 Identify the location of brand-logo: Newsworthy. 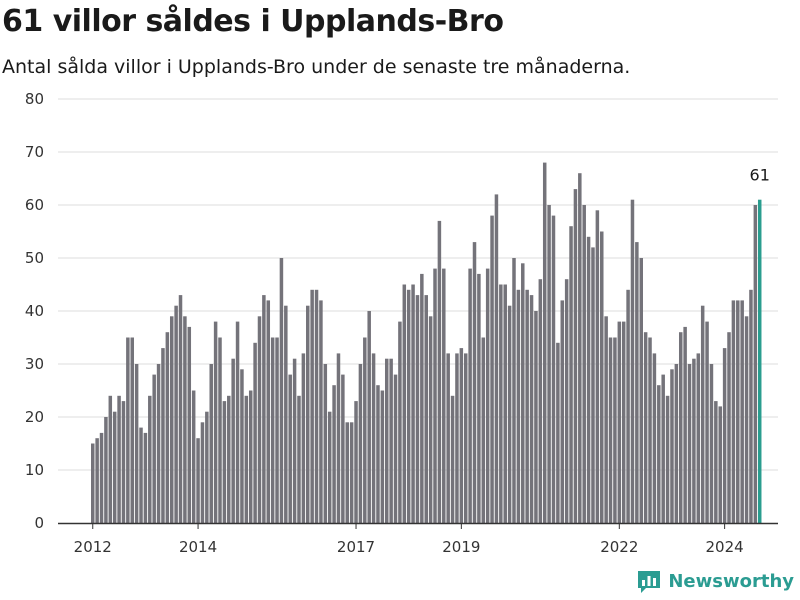
(715, 581).